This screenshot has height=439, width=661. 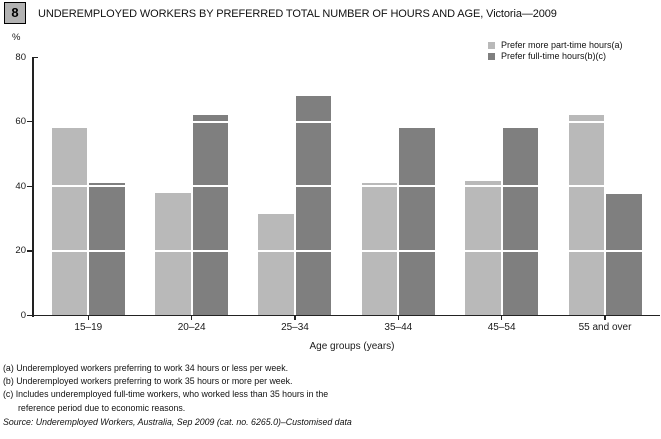 I want to click on y-tick-label-0: 0, so click(x=23, y=315).